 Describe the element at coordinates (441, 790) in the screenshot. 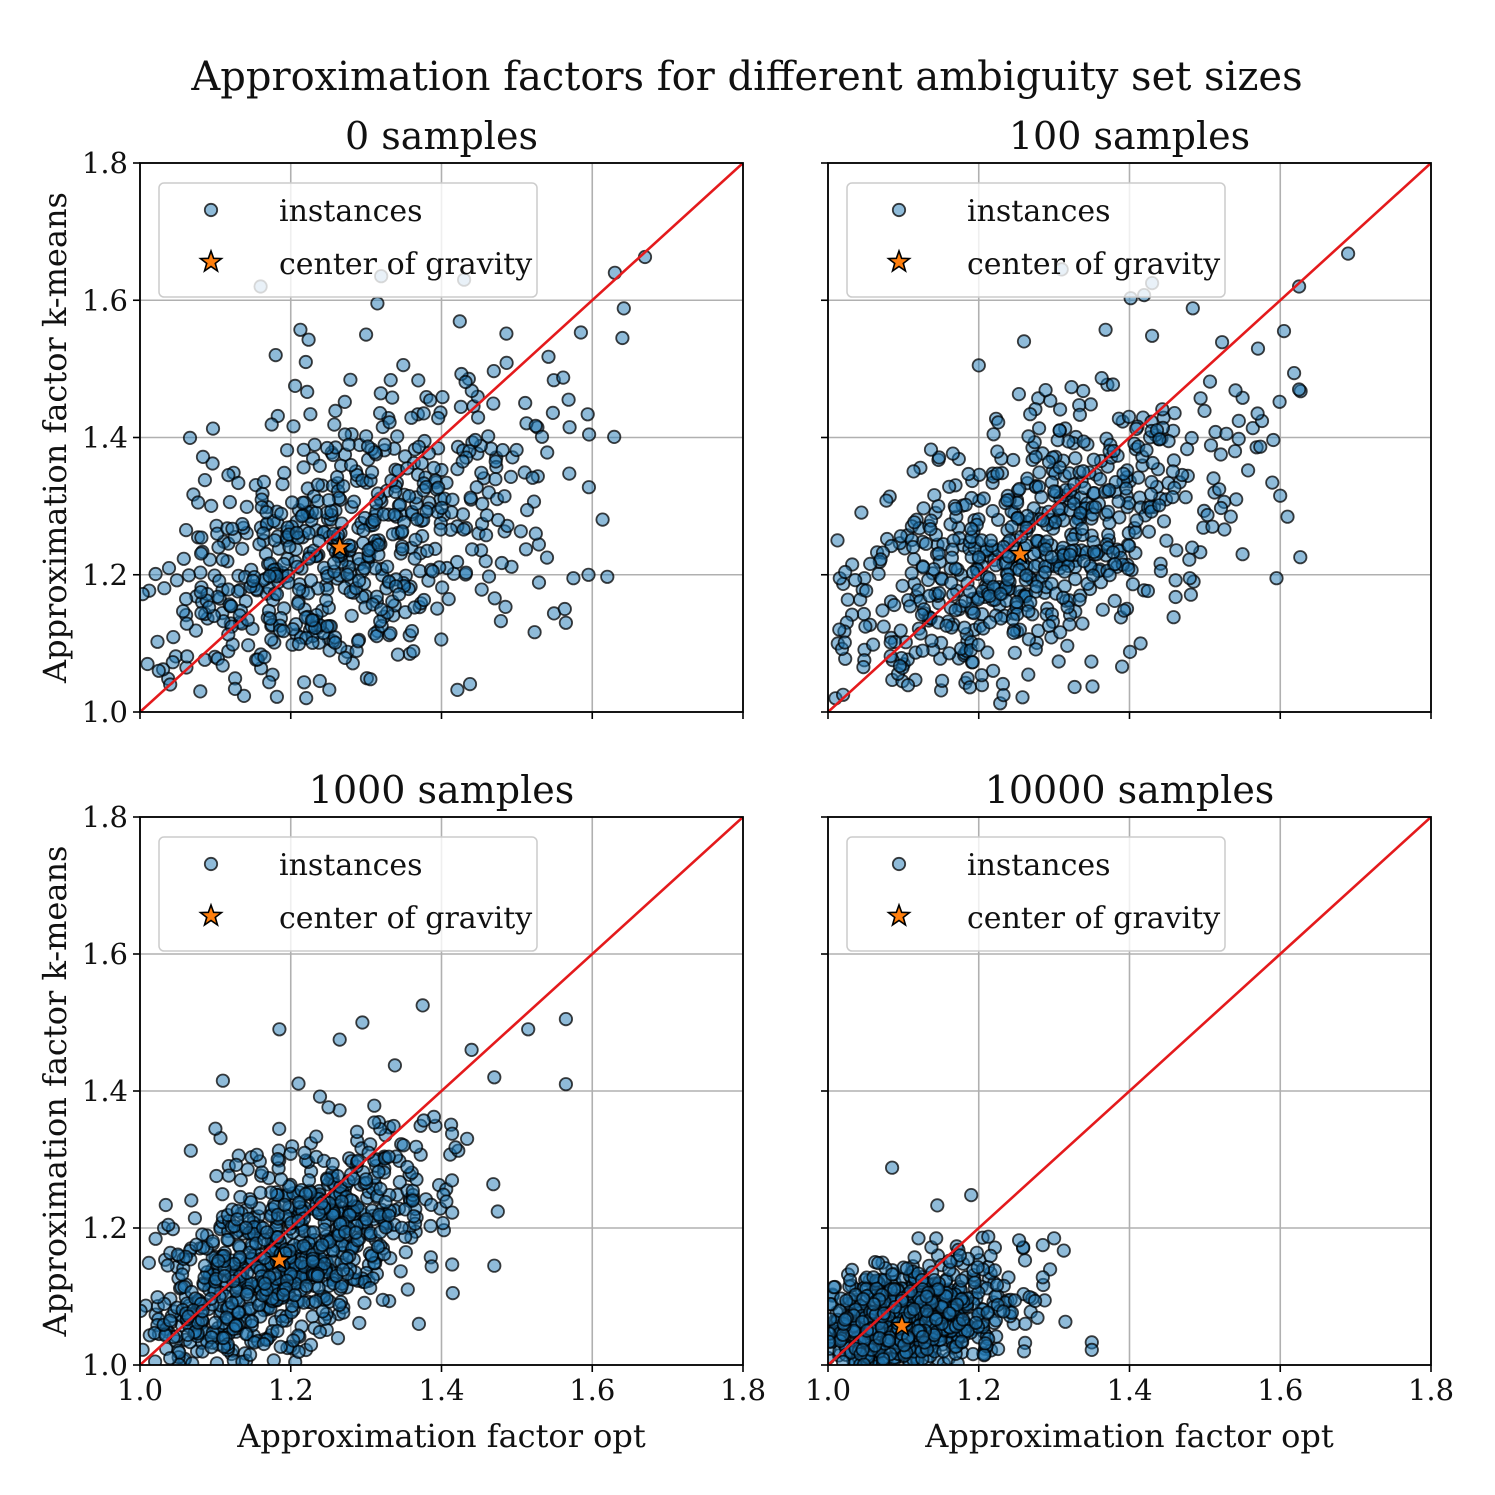

I see `subplot-title: 1000 samples` at that location.